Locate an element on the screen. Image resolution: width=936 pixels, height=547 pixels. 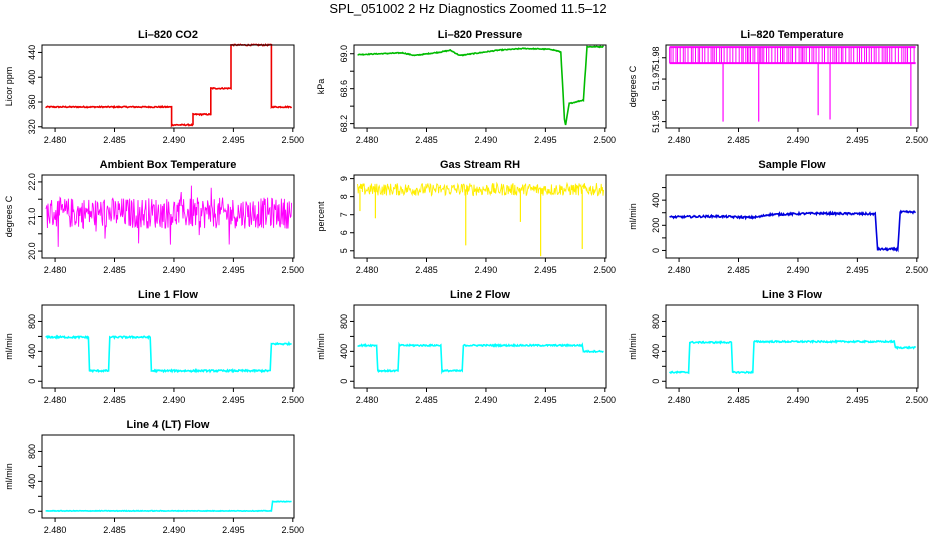
y-tick-label: 800 is located at coordinates (32, 321).